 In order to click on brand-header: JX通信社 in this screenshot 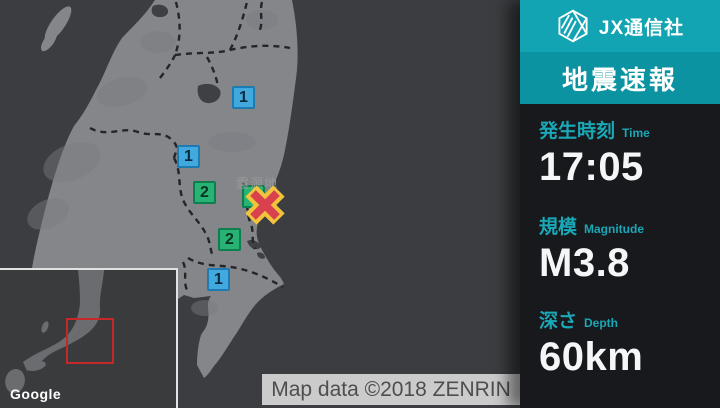, I will do `click(620, 26)`.